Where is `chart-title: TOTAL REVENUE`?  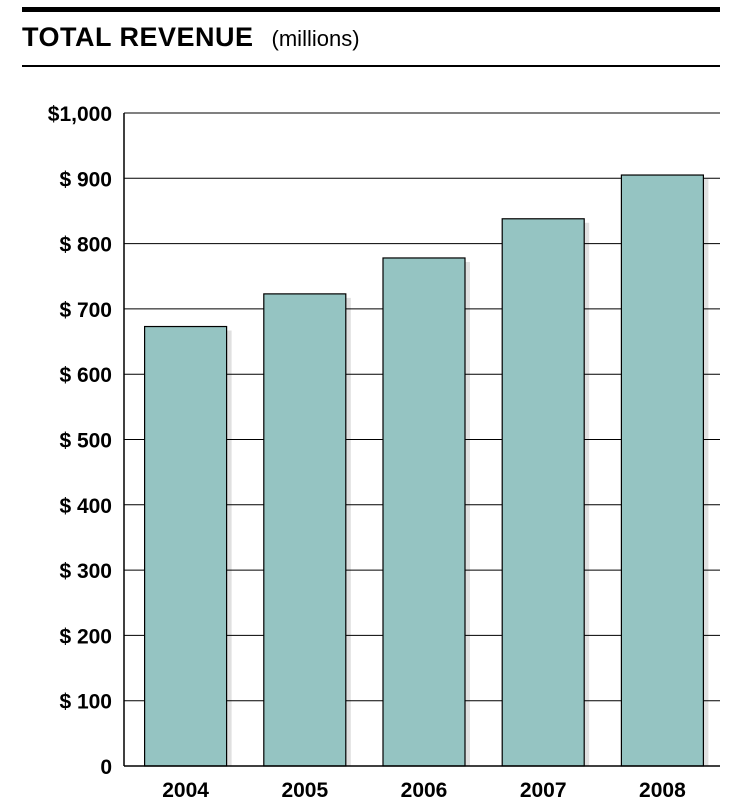 chart-title: TOTAL REVENUE is located at coordinates (138, 37).